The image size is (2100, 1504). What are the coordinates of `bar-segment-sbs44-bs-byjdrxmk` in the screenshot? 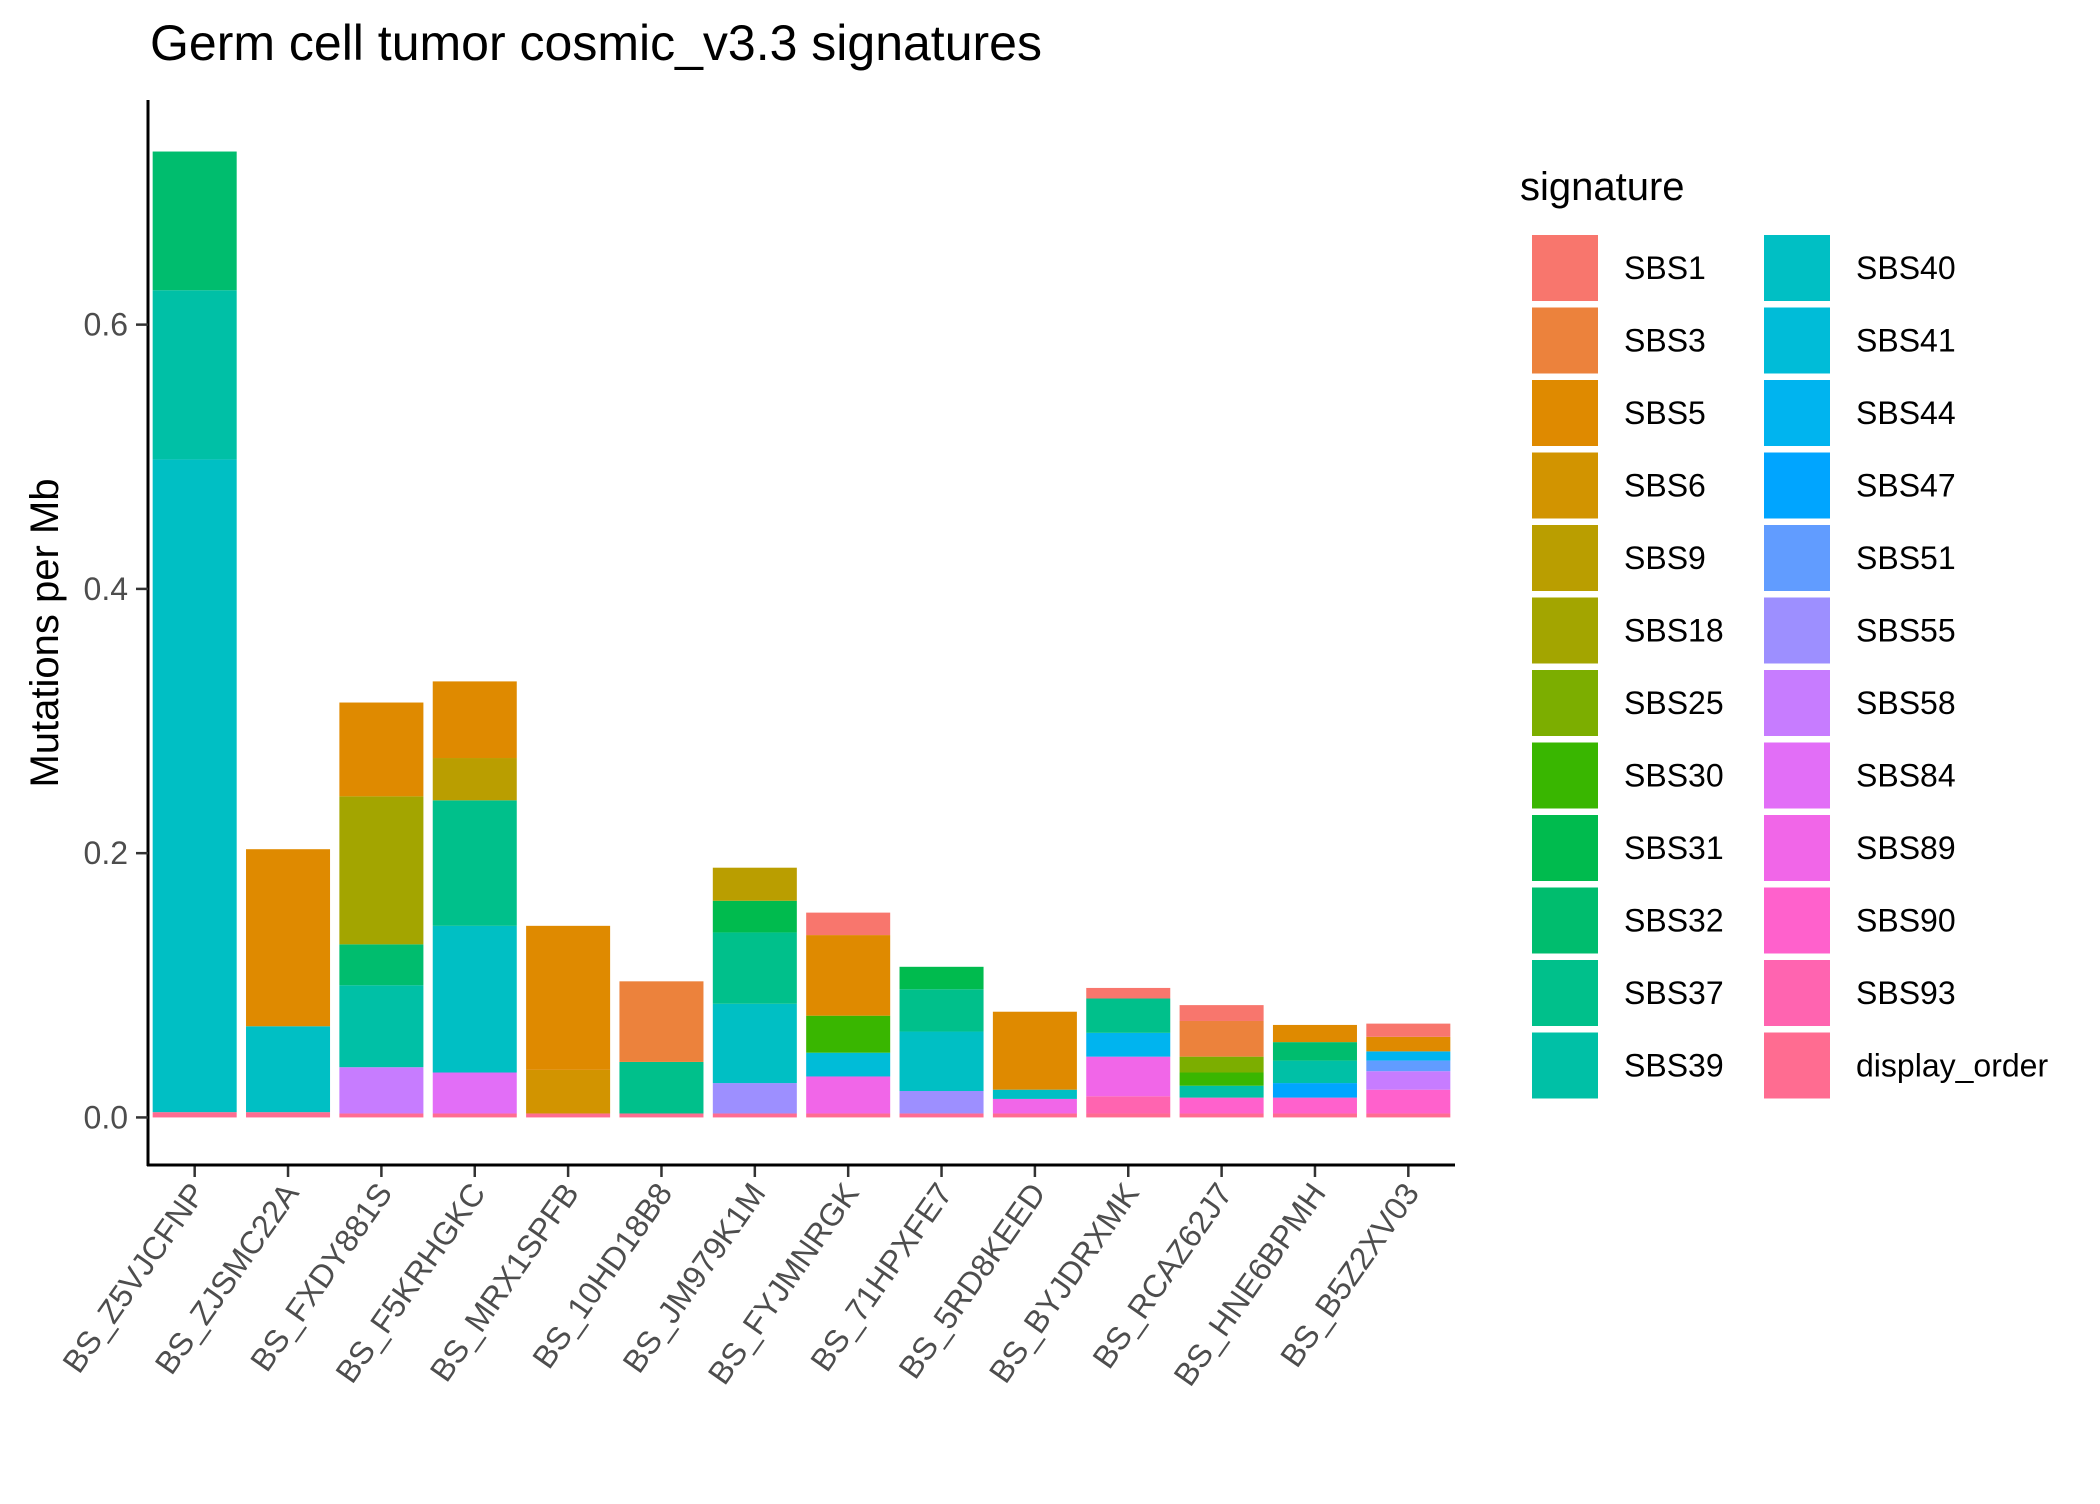 It's located at (1128, 1044).